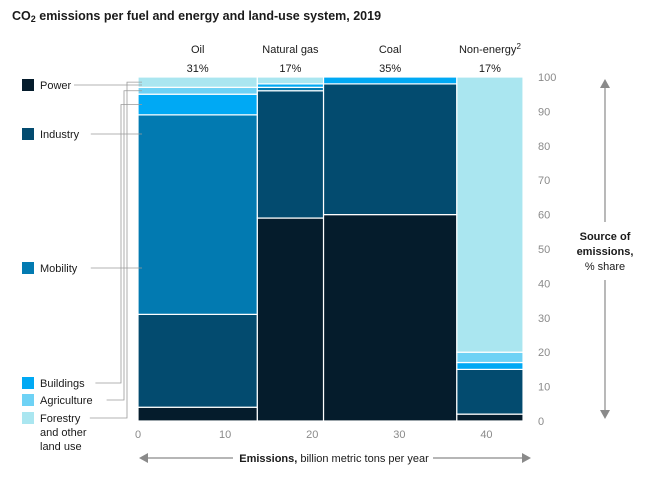 This screenshot has height=484, width=649. Describe the element at coordinates (28, 268) in the screenshot. I see `legend-swatch-mobility` at that location.